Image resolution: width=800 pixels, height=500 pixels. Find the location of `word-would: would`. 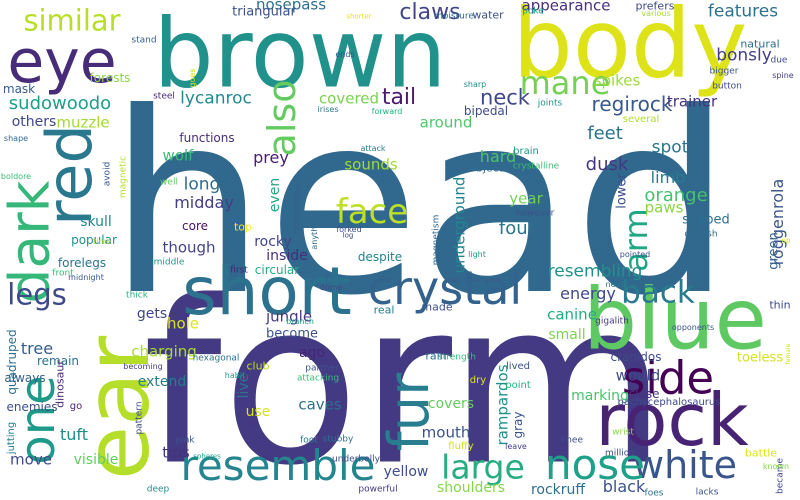

word-would: would is located at coordinates (638, 375).